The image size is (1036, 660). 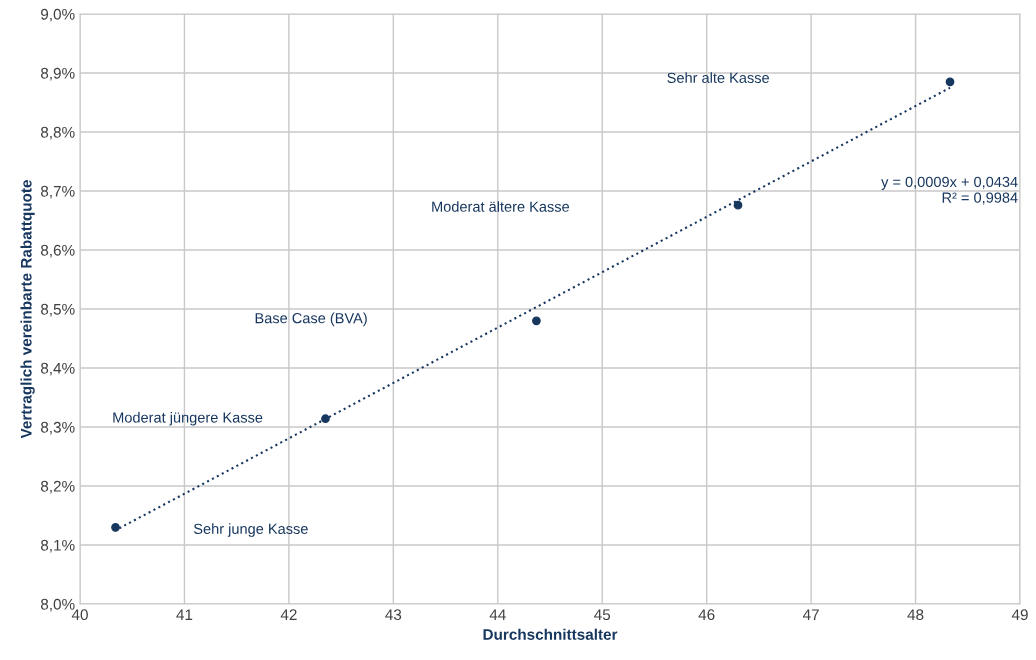 What do you see at coordinates (250, 530) in the screenshot?
I see `annotation: Sehr junge Kasse` at bounding box center [250, 530].